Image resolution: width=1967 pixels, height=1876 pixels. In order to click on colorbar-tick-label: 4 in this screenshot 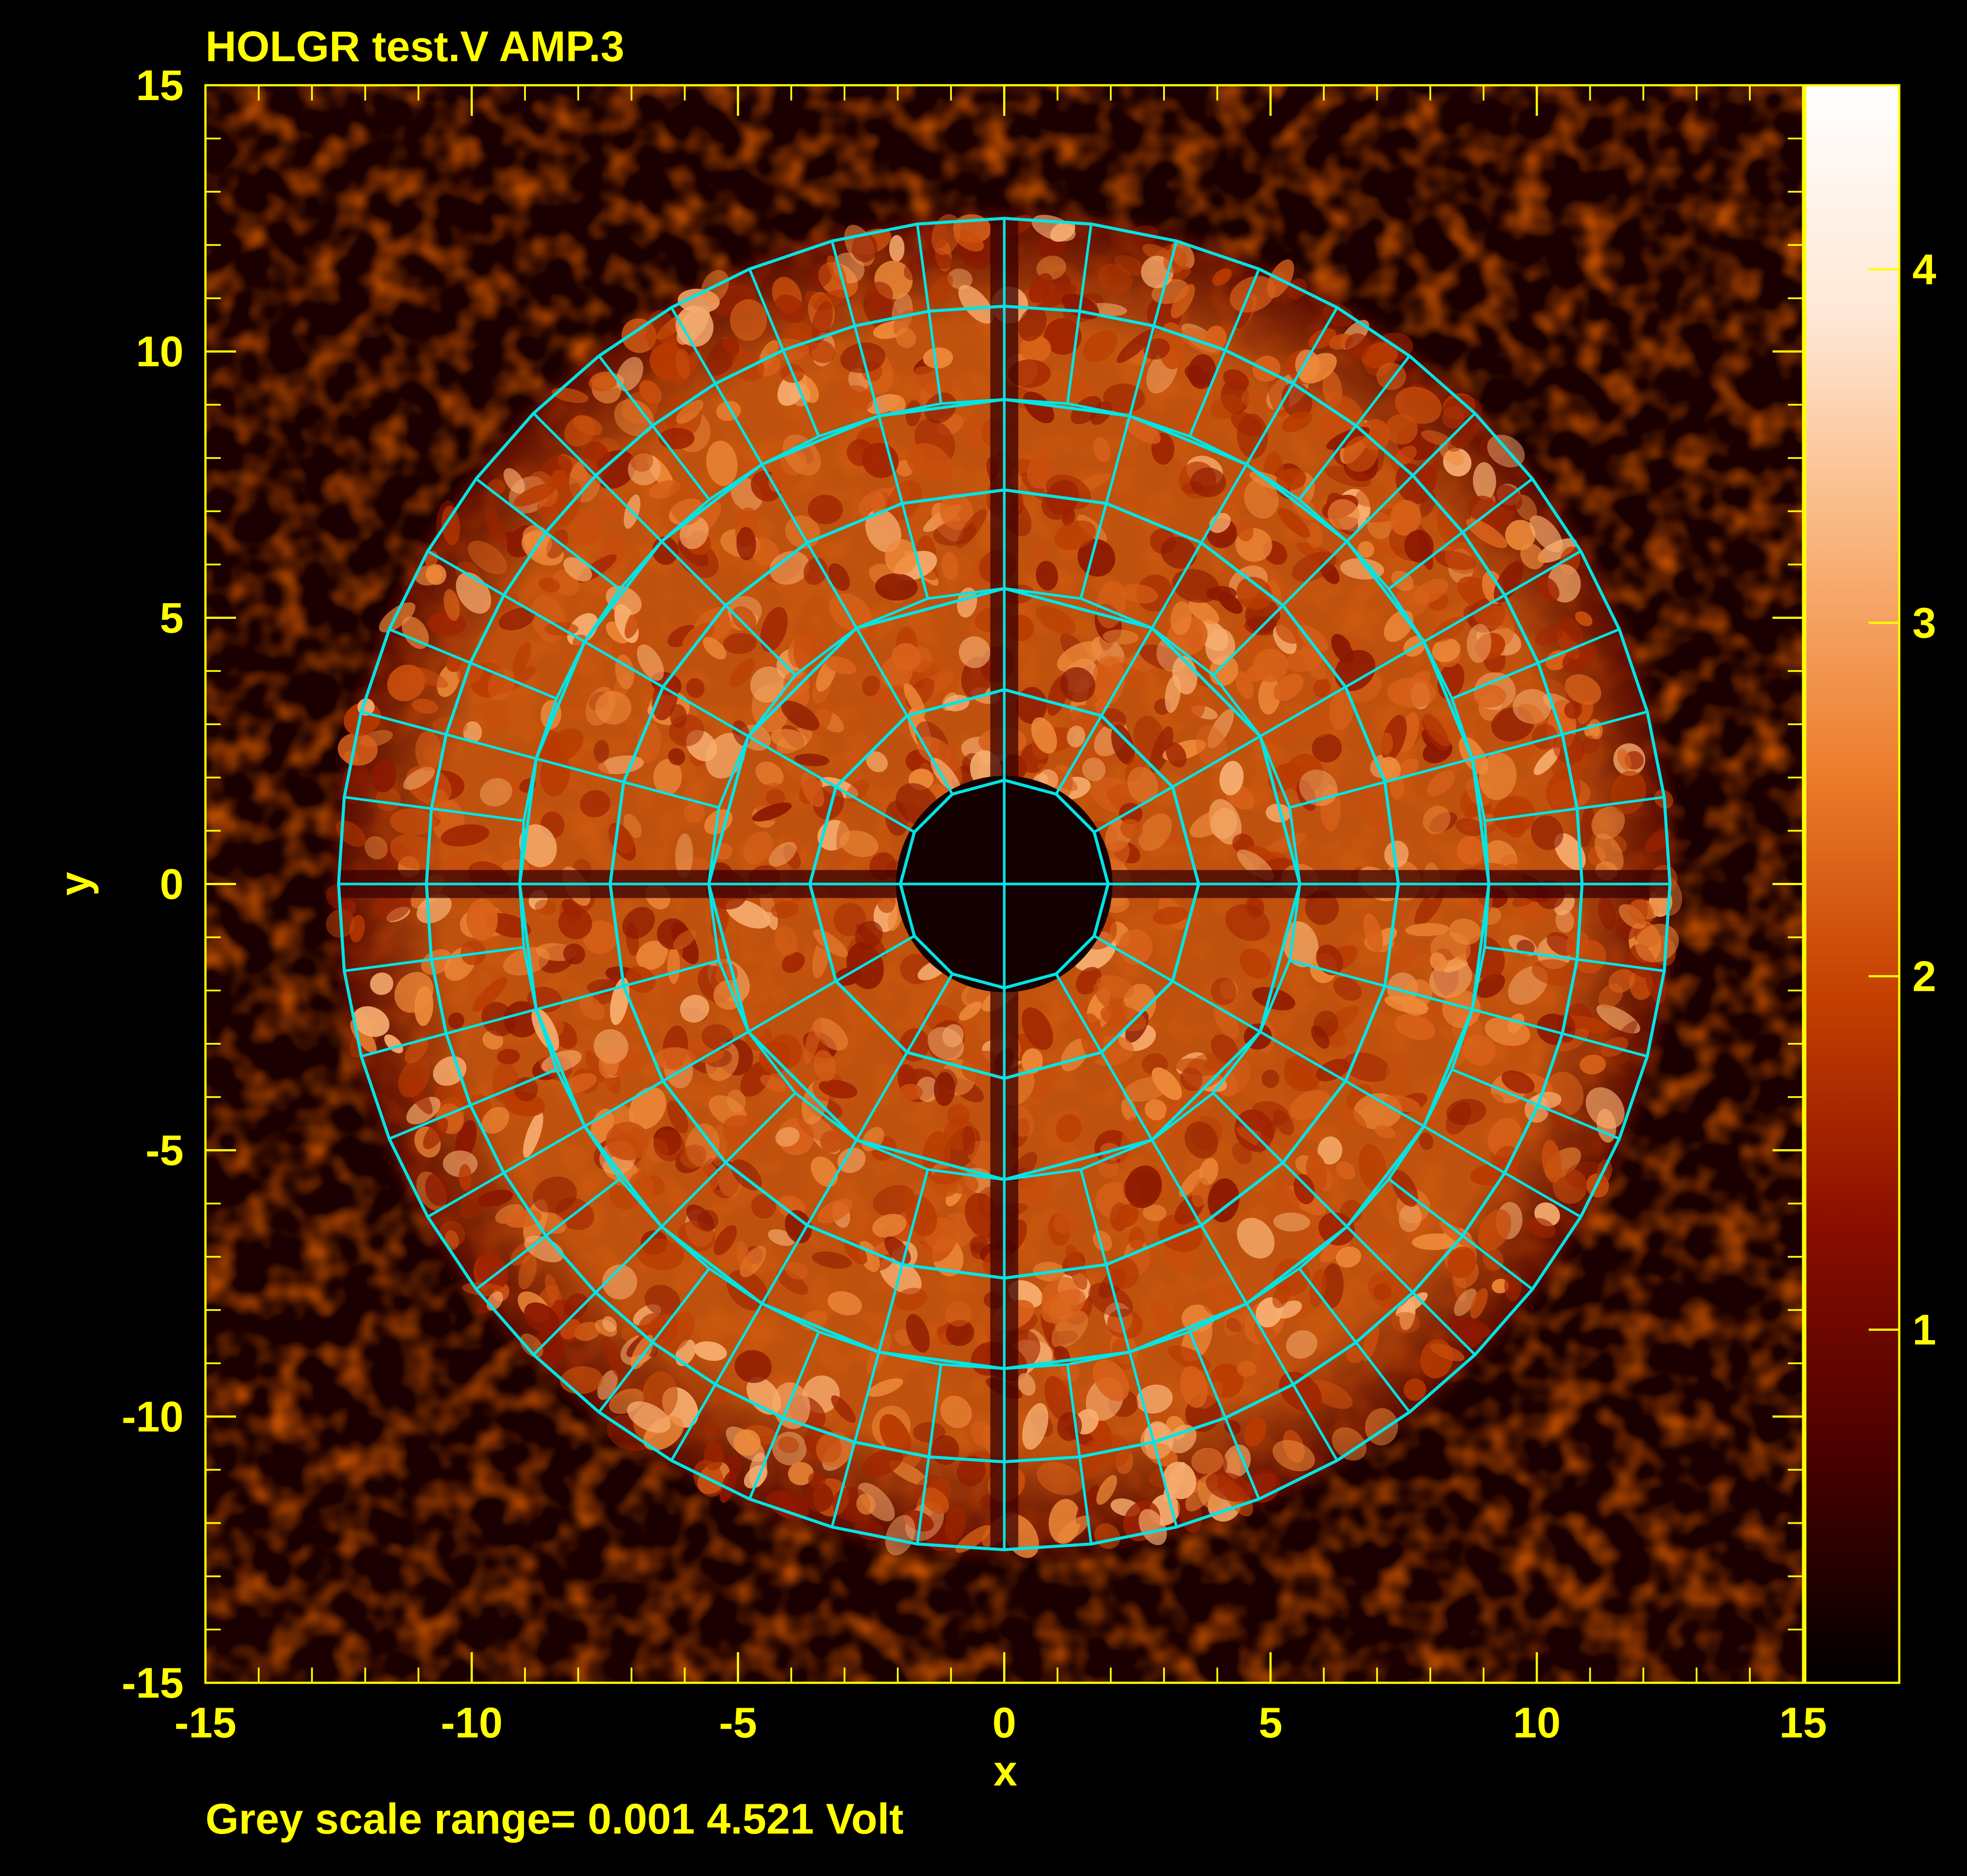, I will do `click(1924, 269)`.